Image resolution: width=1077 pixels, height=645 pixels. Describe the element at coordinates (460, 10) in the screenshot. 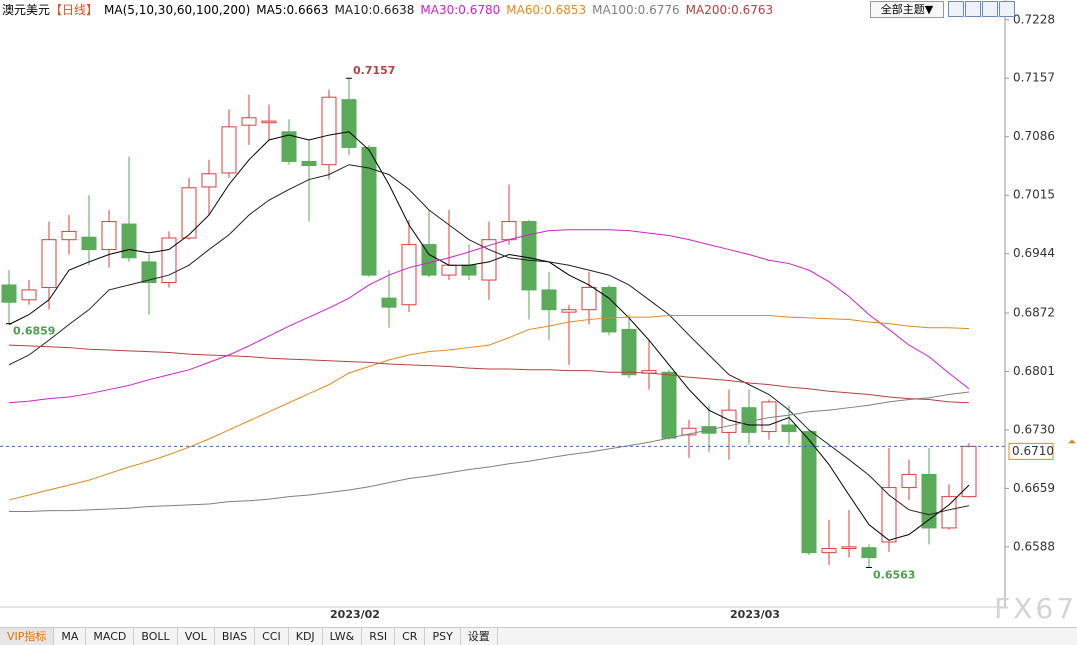

I see `legend-entry: MA30:0.6780` at that location.